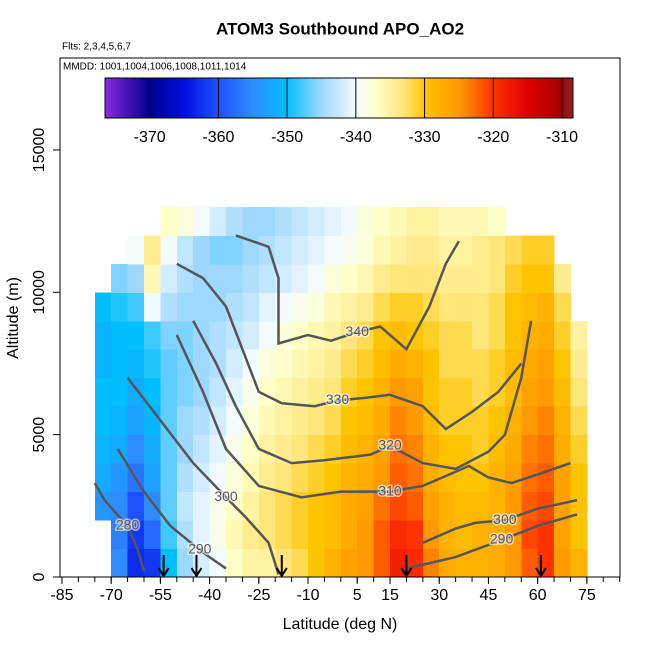 The height and width of the screenshot is (650, 650). Describe the element at coordinates (160, 595) in the screenshot. I see `x-tick-label: -55` at that location.